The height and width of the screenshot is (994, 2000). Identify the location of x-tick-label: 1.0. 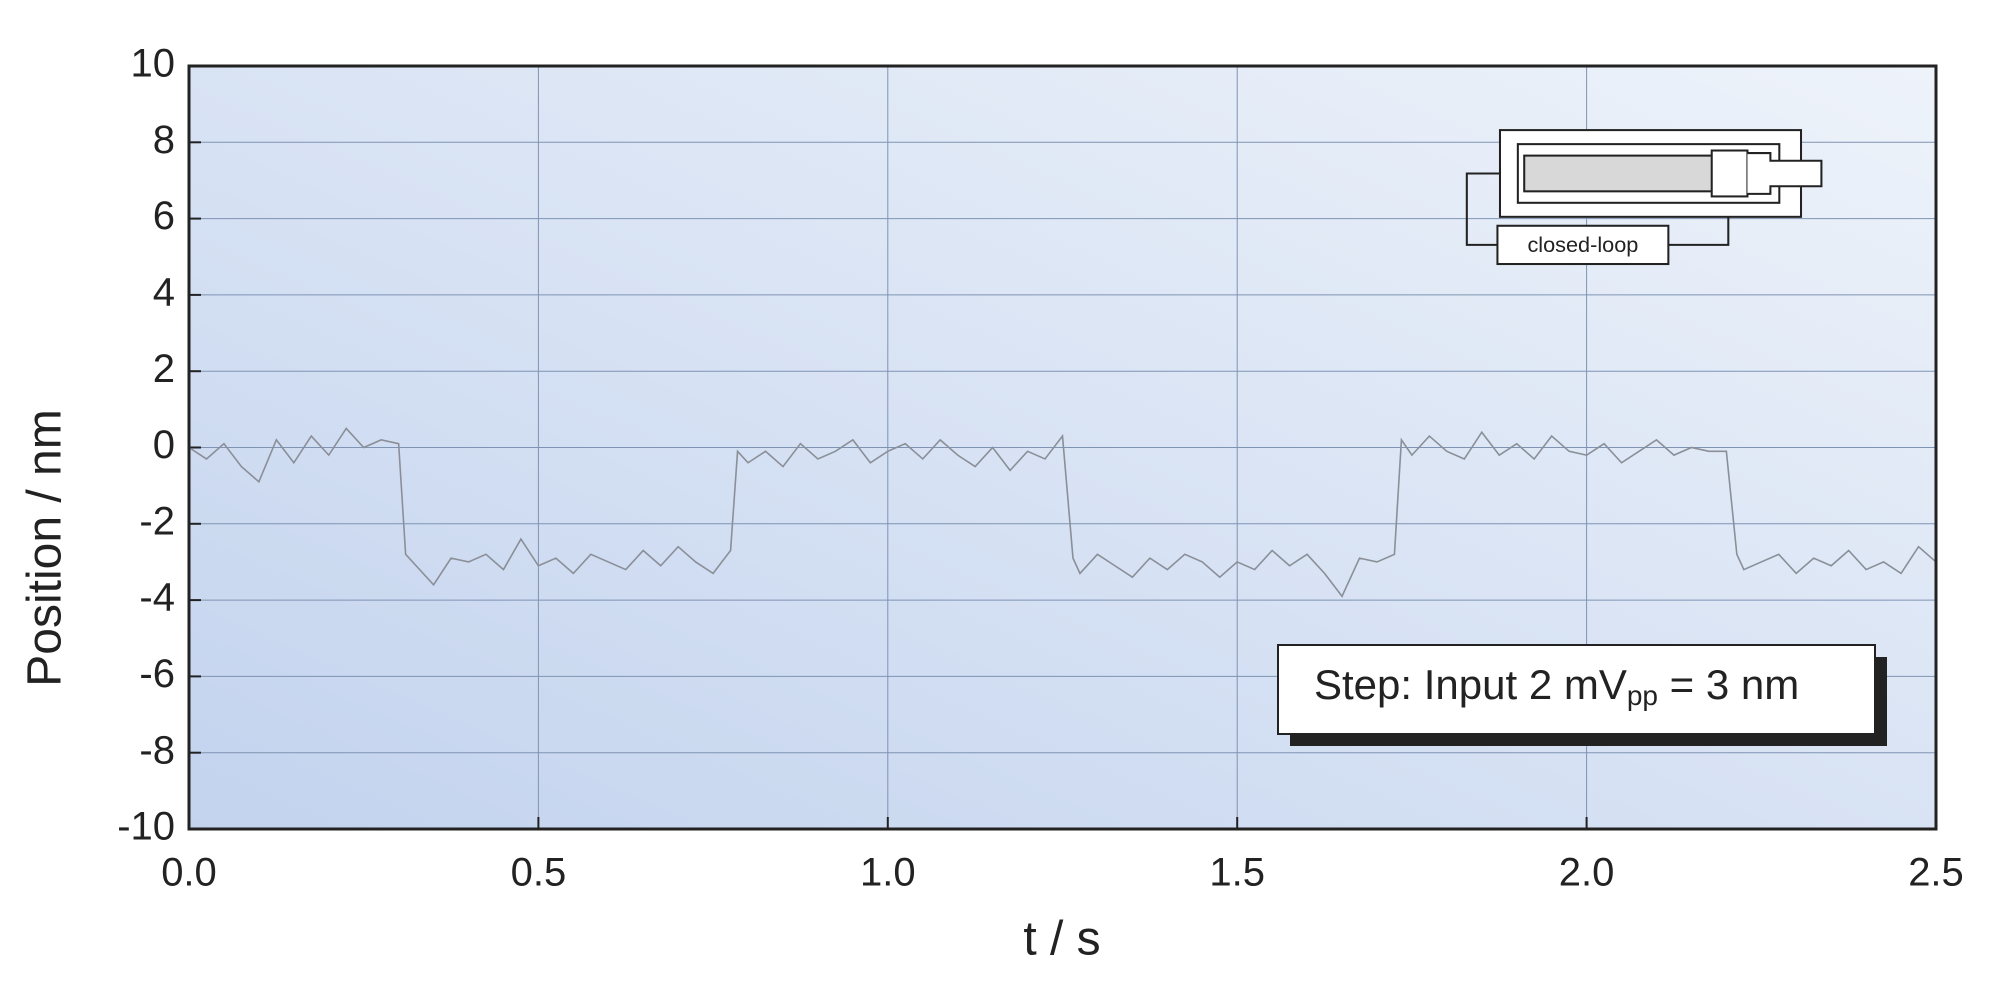
(888, 873).